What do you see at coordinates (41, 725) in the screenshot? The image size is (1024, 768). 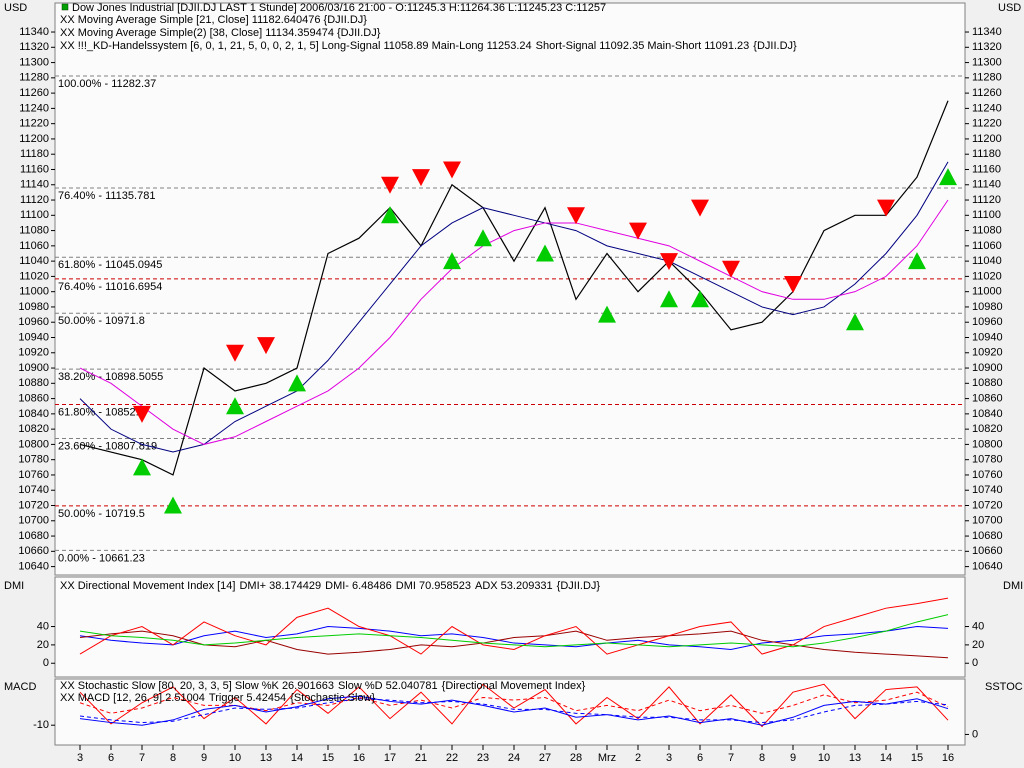 I see `y-tick-label: -10` at bounding box center [41, 725].